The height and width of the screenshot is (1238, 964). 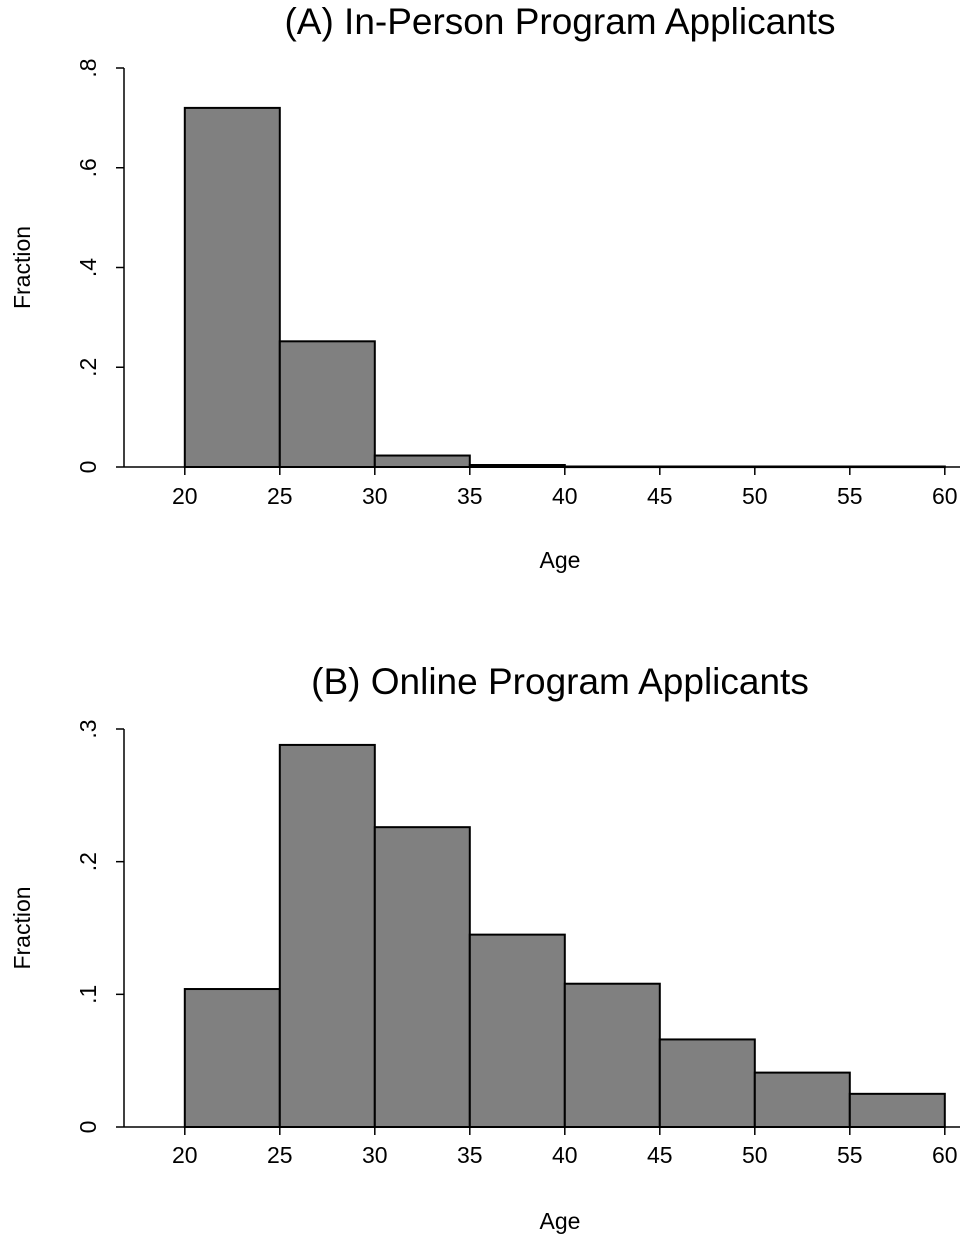 What do you see at coordinates (88, 267) in the screenshot?
I see `y-tick-label: .4` at bounding box center [88, 267].